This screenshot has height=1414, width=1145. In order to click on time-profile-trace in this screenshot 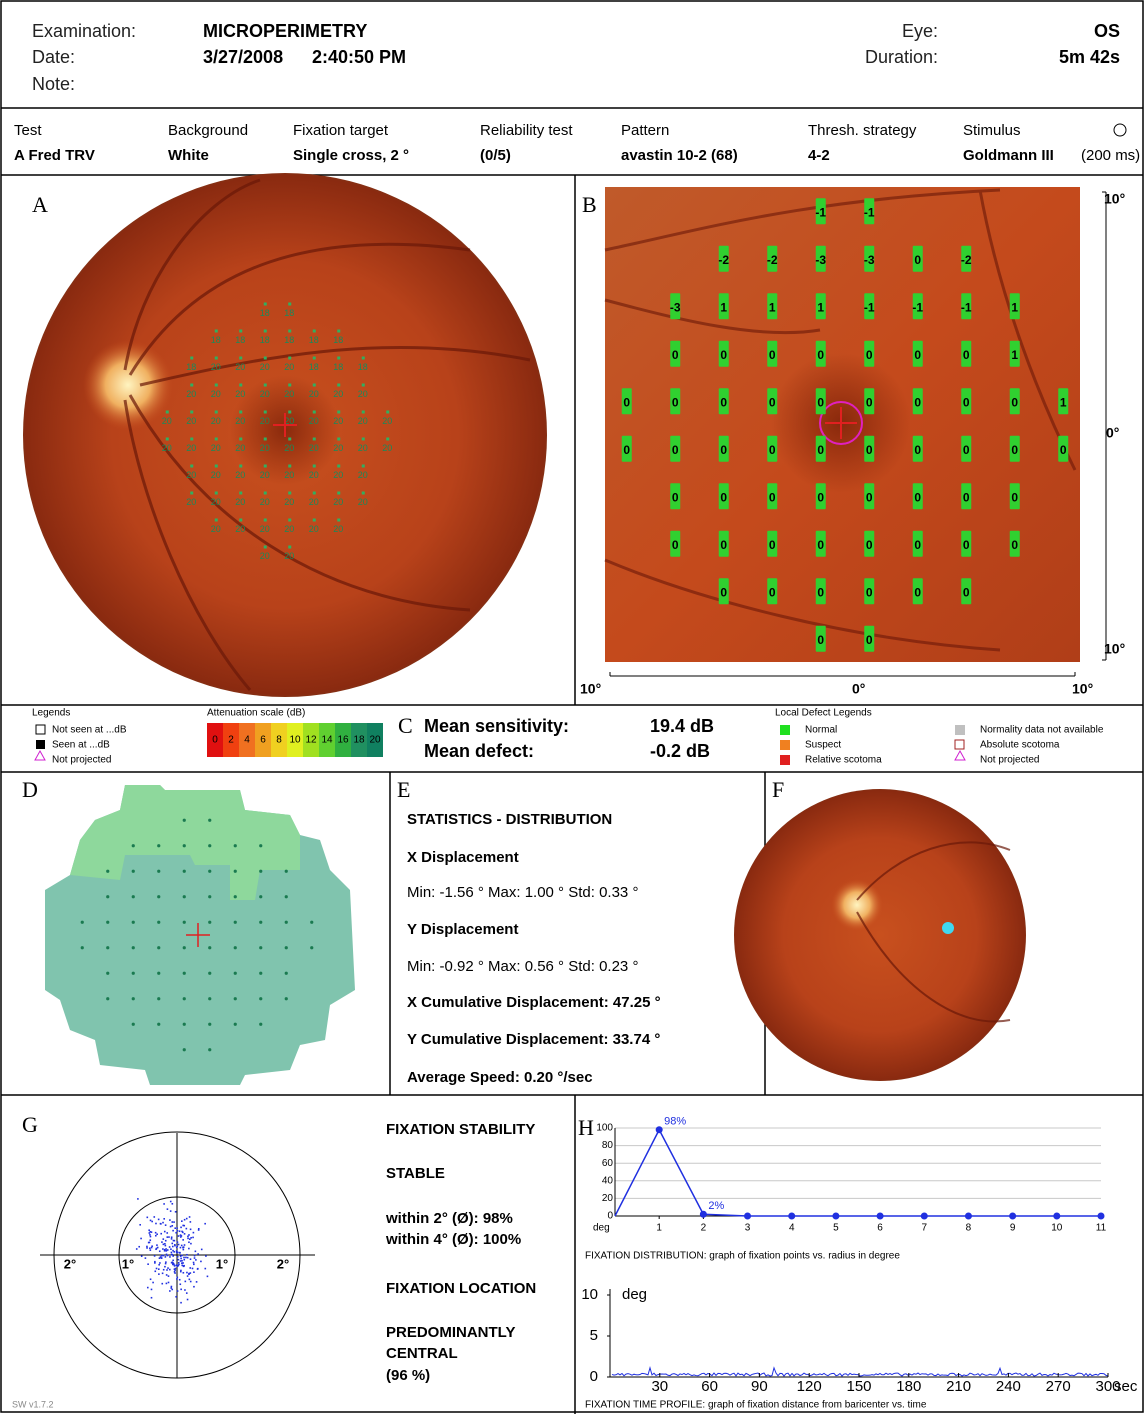, I will do `click(860, 1371)`.